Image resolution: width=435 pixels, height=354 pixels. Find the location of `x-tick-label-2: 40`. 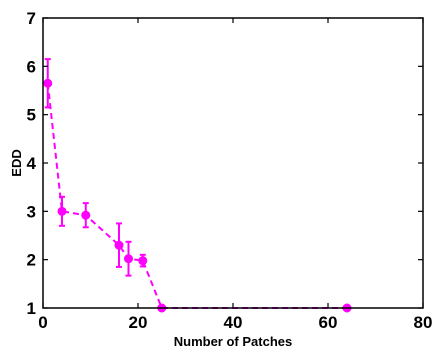

x-tick-label-2: 40 is located at coordinates (233, 322).